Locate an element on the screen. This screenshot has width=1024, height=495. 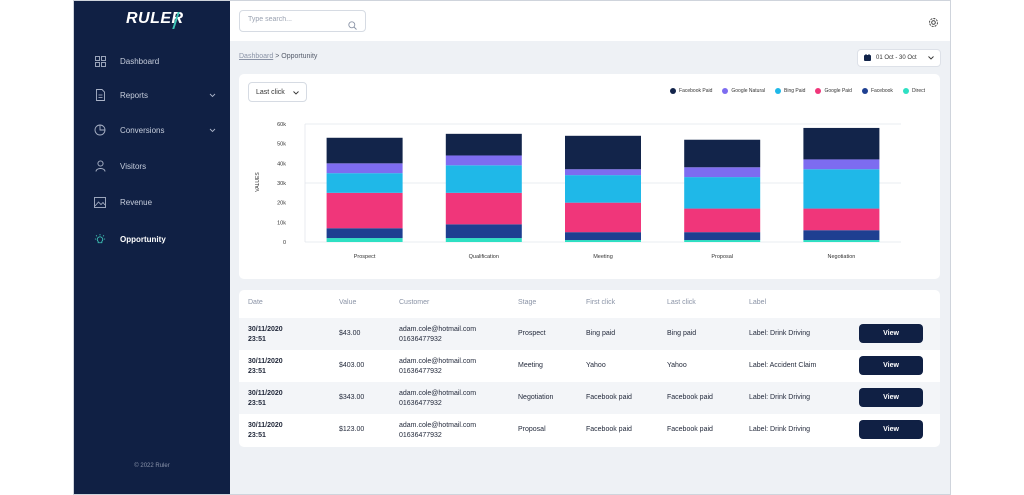
legend-label: Facebook is located at coordinates (881, 91).